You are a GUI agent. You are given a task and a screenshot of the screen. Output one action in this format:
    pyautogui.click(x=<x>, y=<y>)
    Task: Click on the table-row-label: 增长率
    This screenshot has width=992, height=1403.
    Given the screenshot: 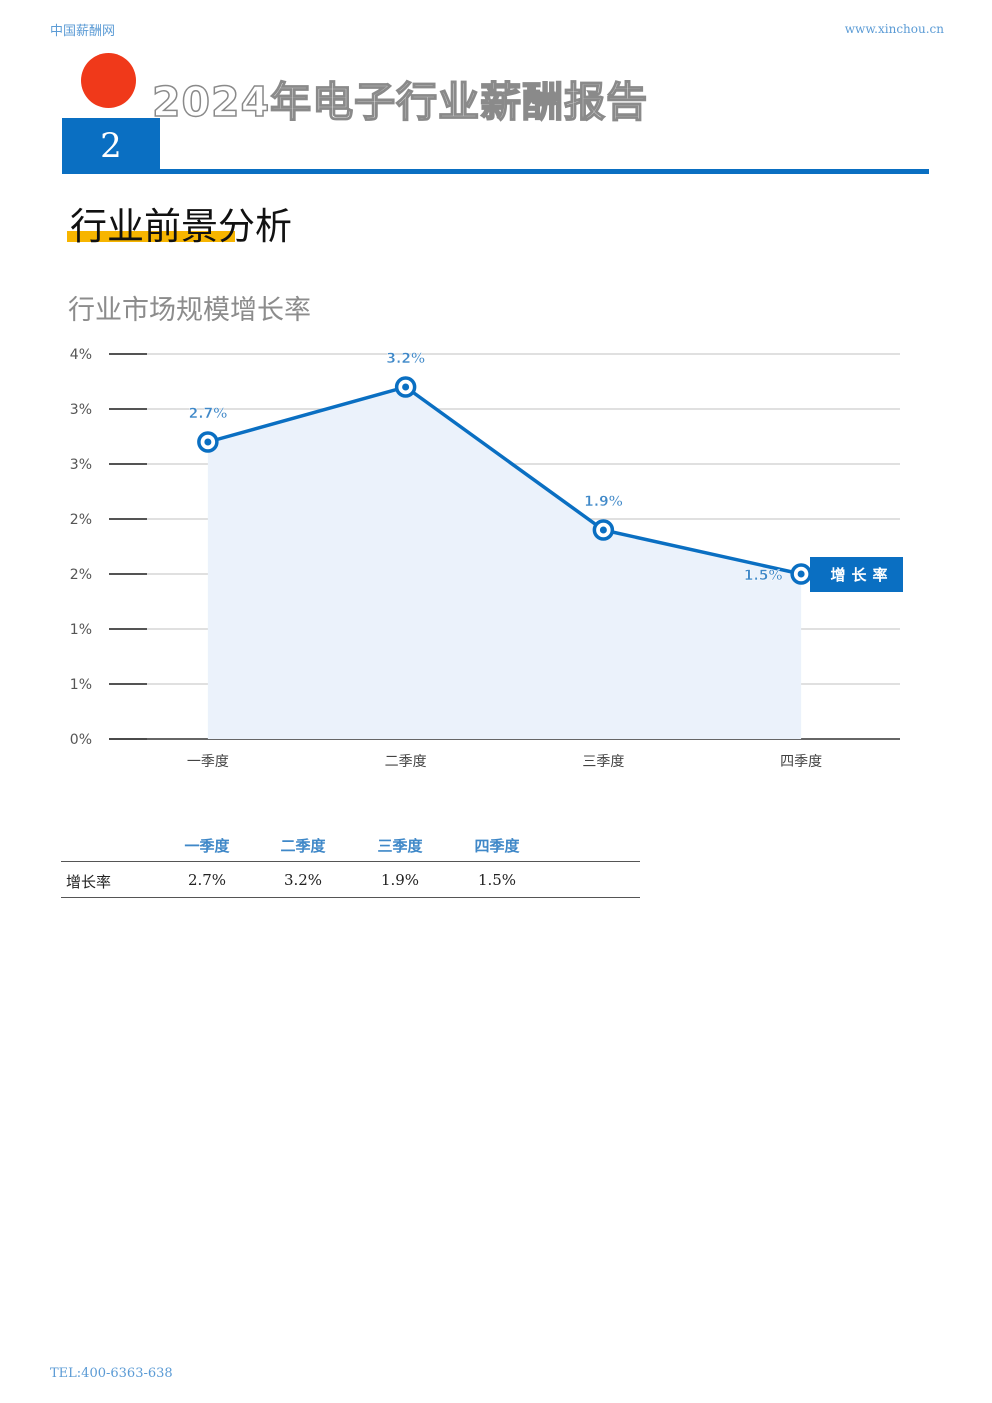 What is the action you would take?
    pyautogui.click(x=89, y=882)
    